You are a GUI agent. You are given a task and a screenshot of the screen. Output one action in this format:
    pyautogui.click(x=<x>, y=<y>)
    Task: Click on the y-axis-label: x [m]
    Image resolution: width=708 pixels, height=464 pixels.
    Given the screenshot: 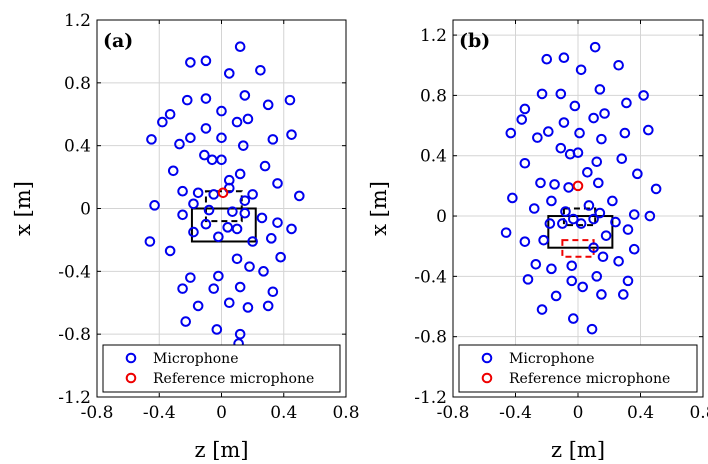 What is the action you would take?
    pyautogui.click(x=23, y=208)
    